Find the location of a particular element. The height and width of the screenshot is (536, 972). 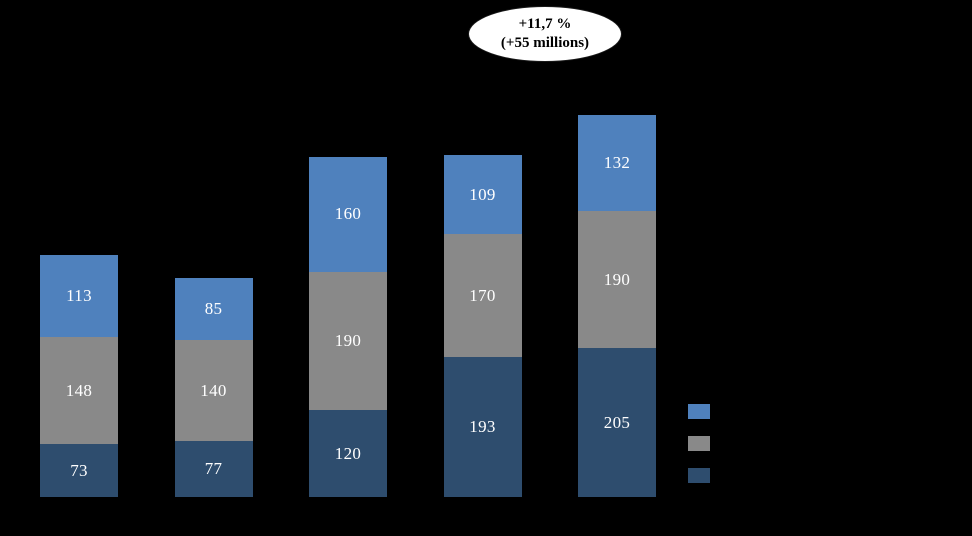

segment-value-label: 193 is located at coordinates (482, 427).